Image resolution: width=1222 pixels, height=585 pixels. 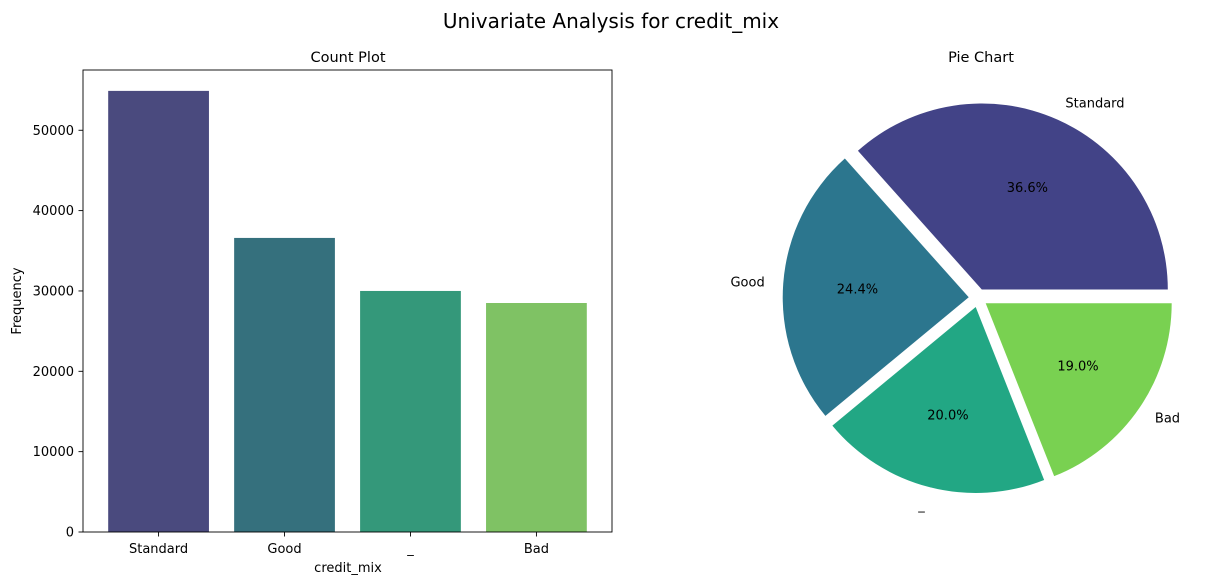 I want to click on pie-percent-label-0: 36.6%, so click(x=1027, y=188).